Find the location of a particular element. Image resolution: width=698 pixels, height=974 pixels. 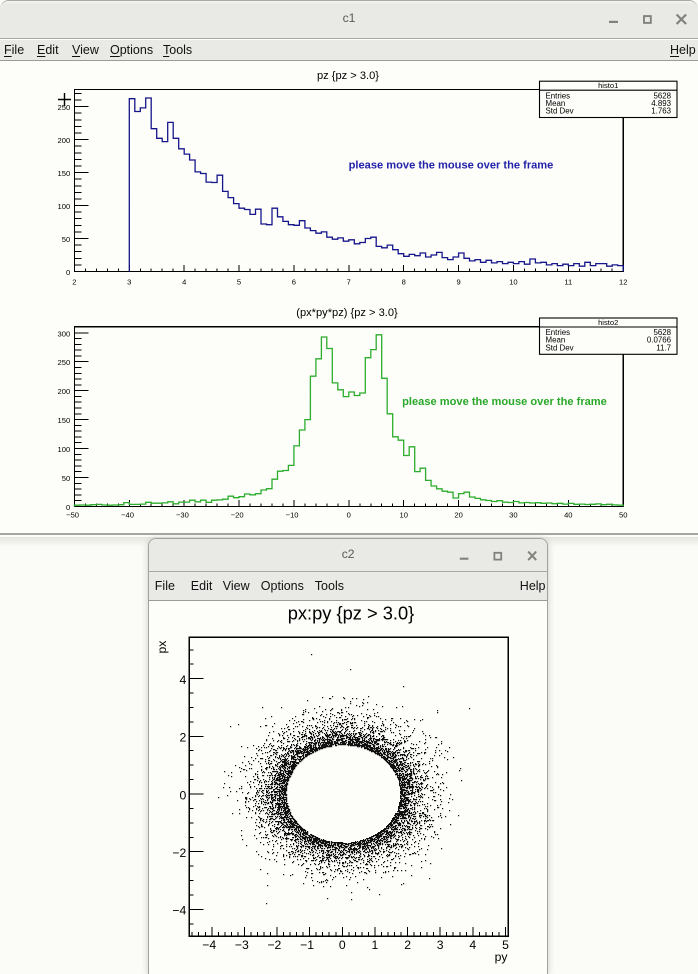

svg-text: 9 is located at coordinates (458, 282).